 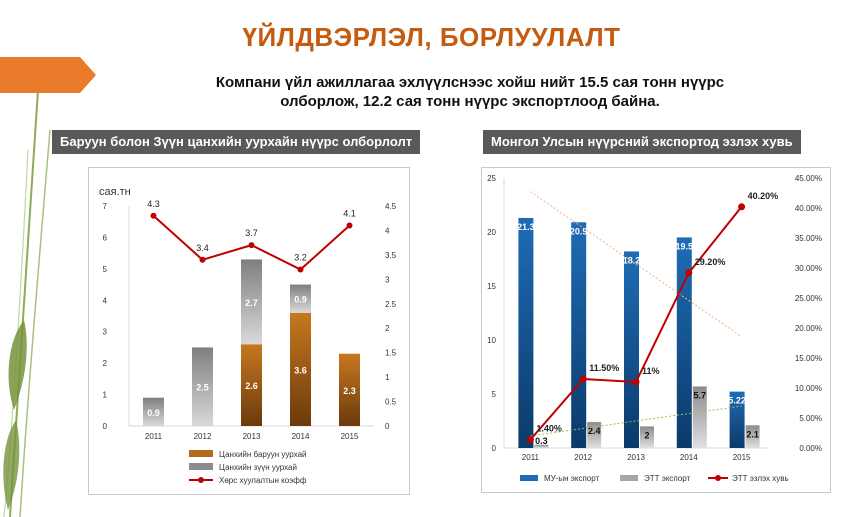 I want to click on line-data-label: 40.20%, so click(x=763, y=196).